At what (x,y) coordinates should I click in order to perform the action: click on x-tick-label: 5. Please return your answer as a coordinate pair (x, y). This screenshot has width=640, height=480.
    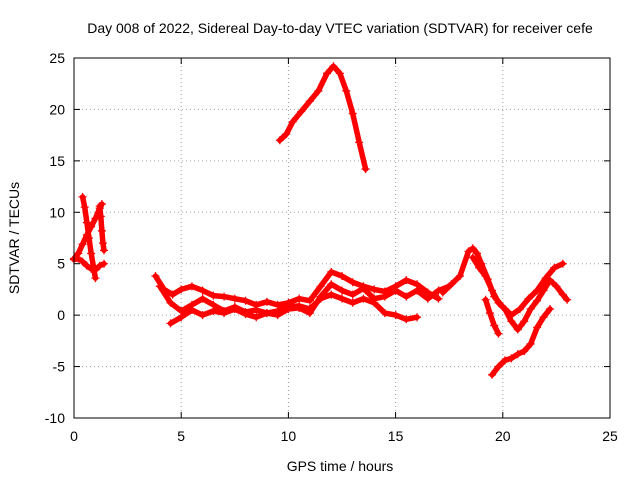
    Looking at the image, I should click on (181, 436).